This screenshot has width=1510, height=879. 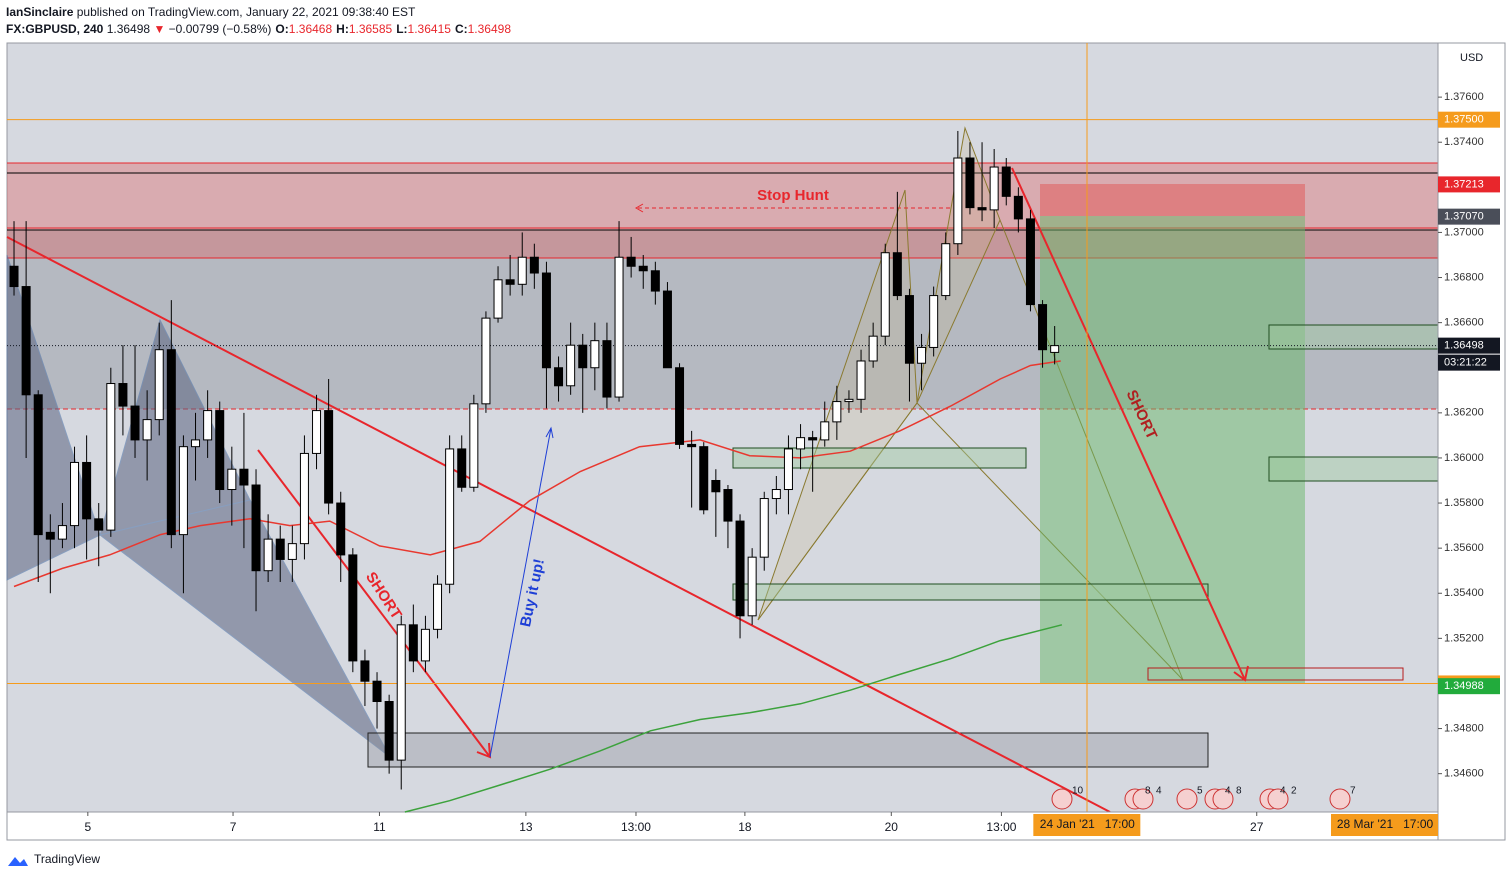 What do you see at coordinates (129, 29) in the screenshot?
I see `last: 1.36498` at bounding box center [129, 29].